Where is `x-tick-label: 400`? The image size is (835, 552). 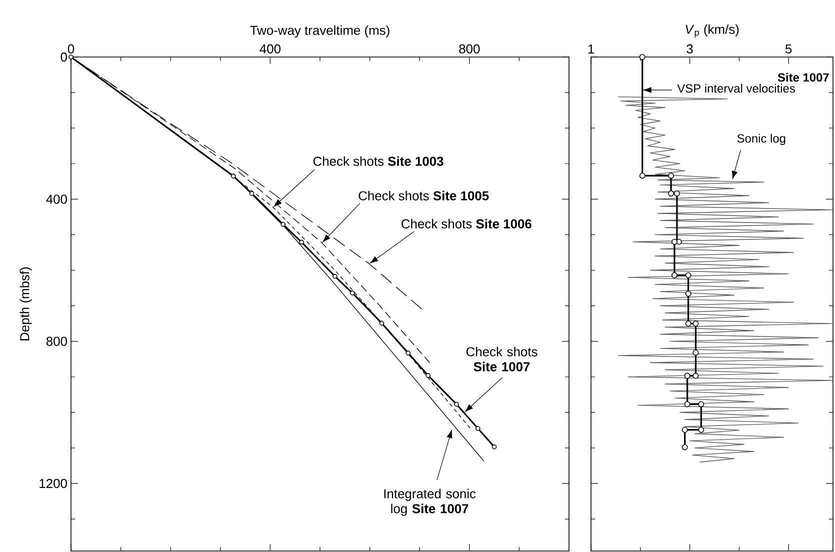
x-tick-label: 400 is located at coordinates (270, 49).